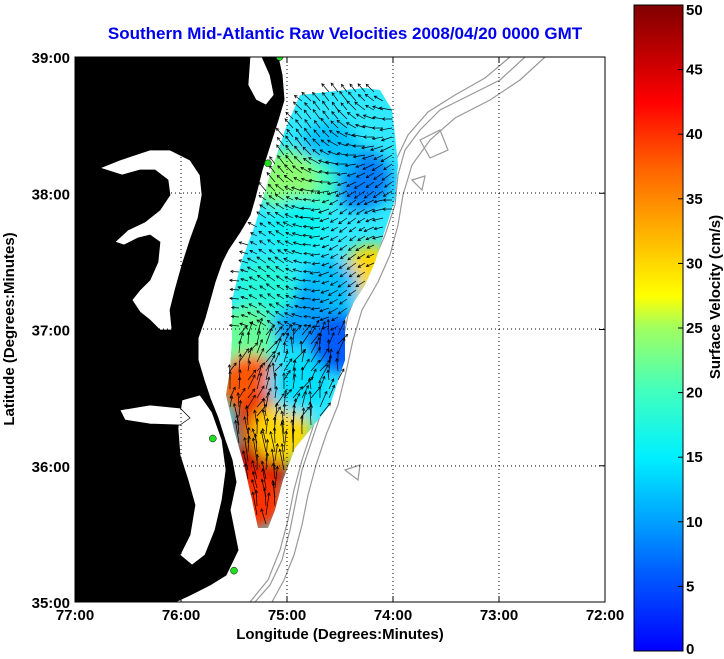  What do you see at coordinates (499, 615) in the screenshot?
I see `x-tick-label: 73:00` at bounding box center [499, 615].